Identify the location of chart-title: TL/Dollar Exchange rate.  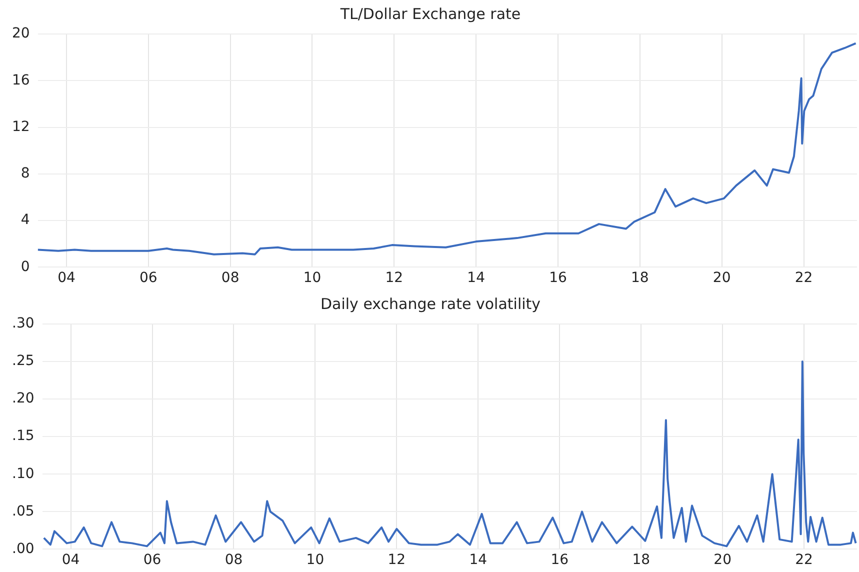
(430, 13).